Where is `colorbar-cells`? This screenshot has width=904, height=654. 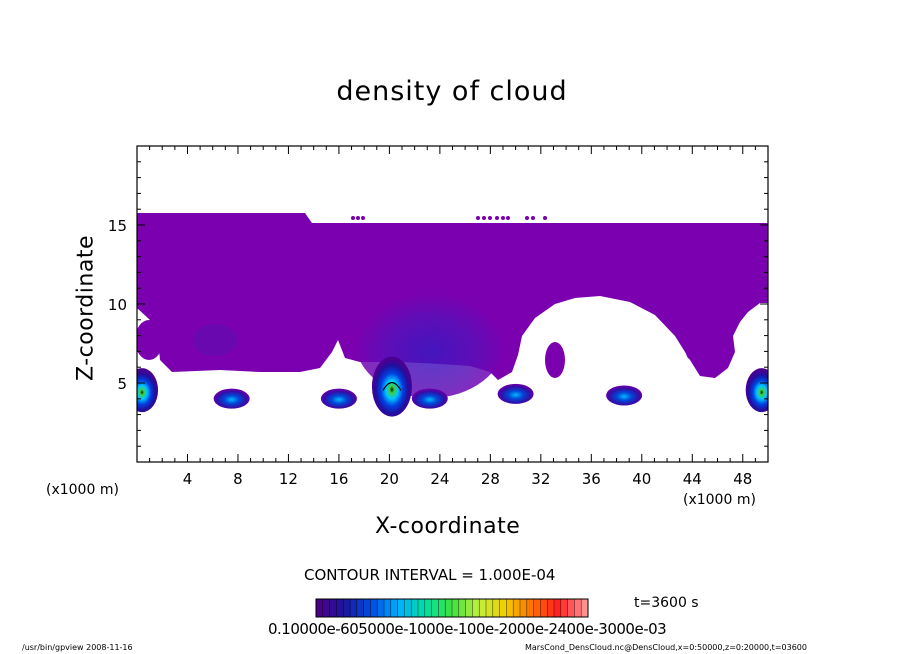 colorbar-cells is located at coordinates (452, 608).